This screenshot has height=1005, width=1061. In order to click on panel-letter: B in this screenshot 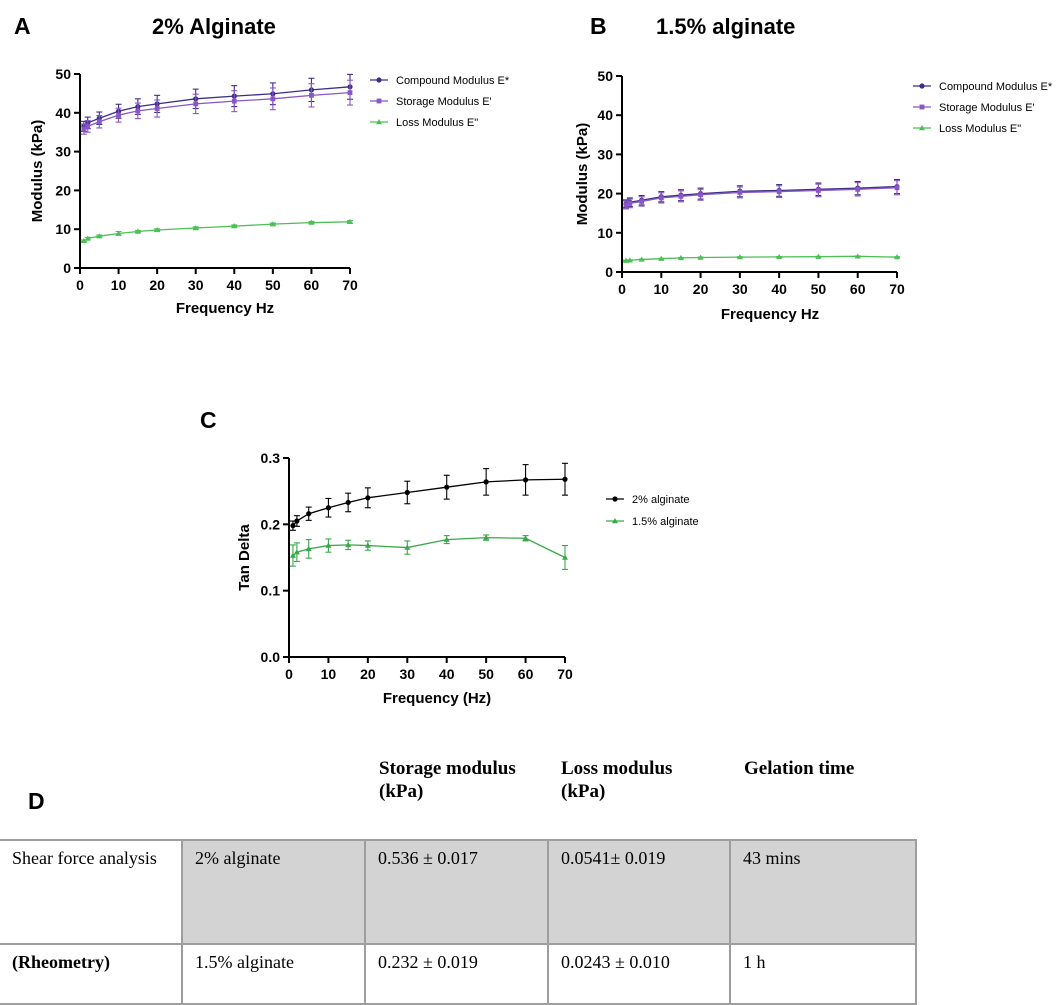, I will do `click(598, 26)`.